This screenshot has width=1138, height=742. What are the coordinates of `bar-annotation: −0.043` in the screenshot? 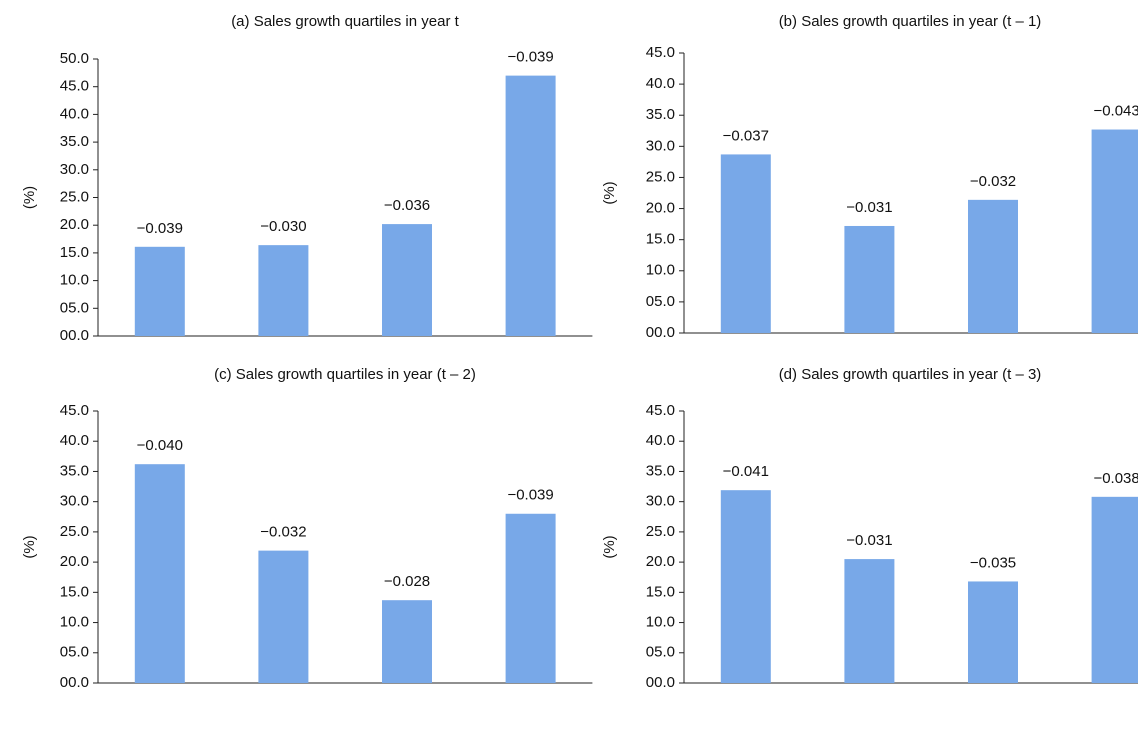 It's located at (1115, 111).